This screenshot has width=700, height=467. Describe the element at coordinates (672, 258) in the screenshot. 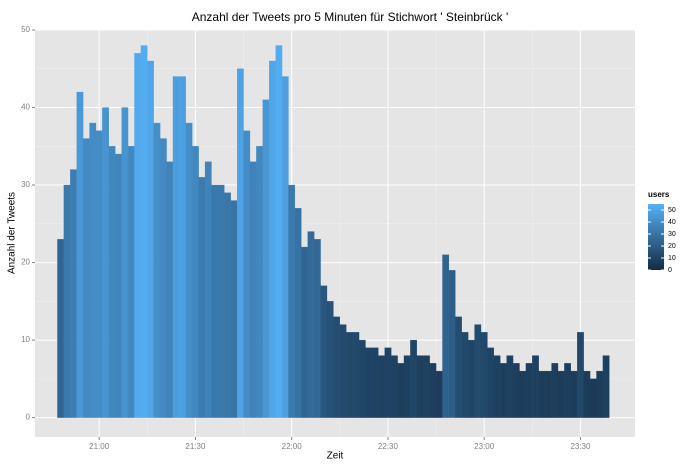

I see `legend-label: 10` at that location.